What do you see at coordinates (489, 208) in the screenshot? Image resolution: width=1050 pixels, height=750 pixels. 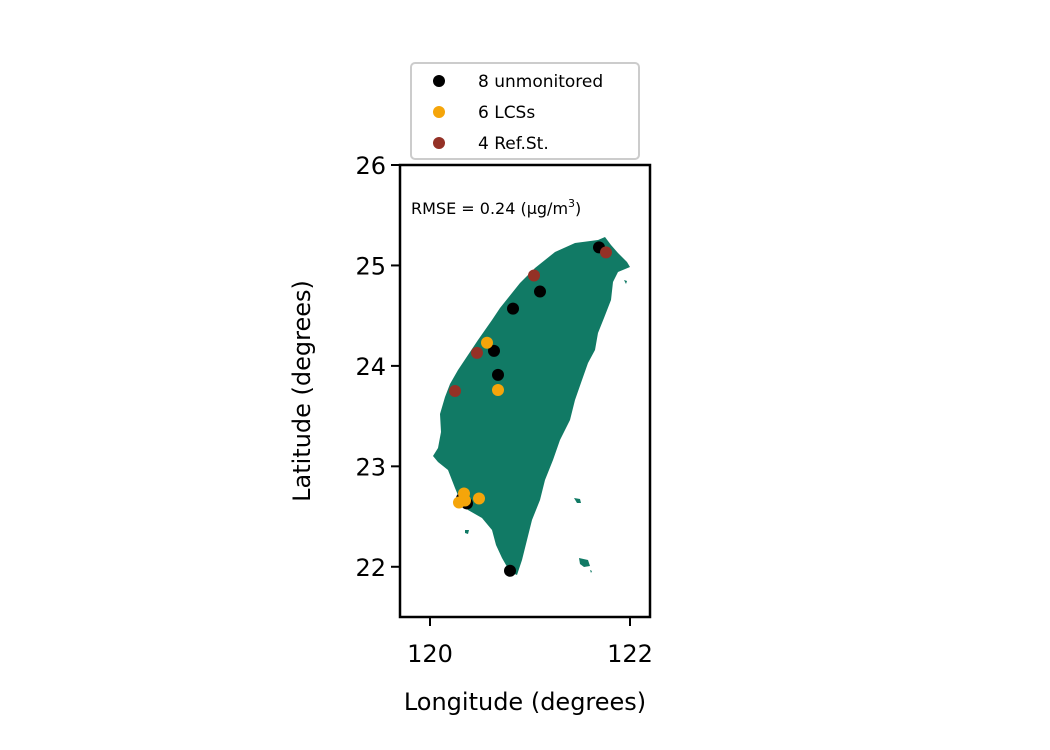 I see `rmse-prefix: RMSE = 0.24 (µg/m` at bounding box center [489, 208].